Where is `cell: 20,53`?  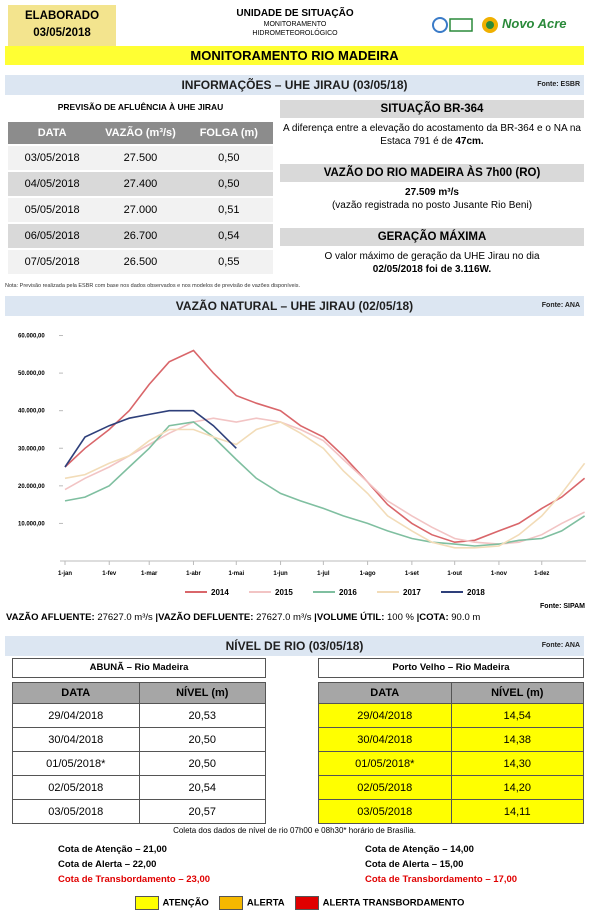
cell: 20,53 is located at coordinates (202, 715).